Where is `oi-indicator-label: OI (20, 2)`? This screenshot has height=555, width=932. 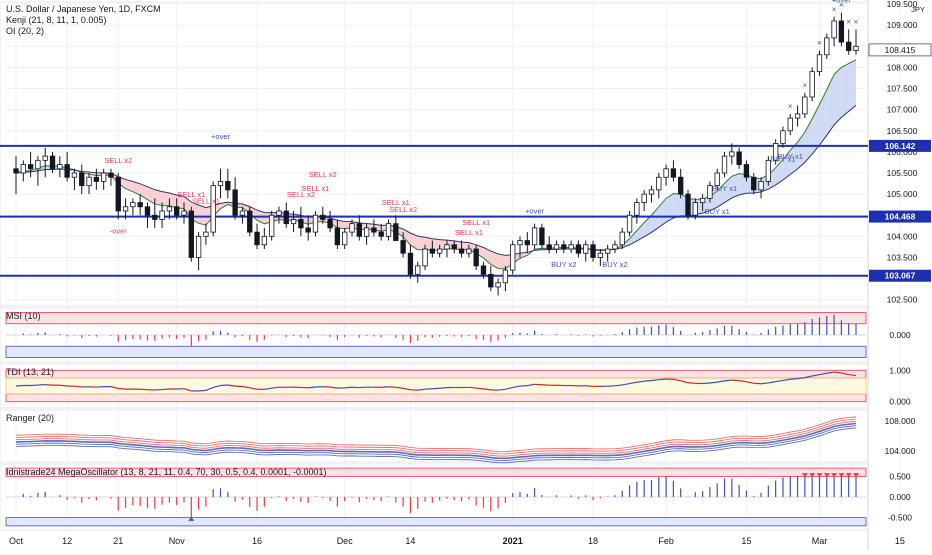 oi-indicator-label: OI (20, 2) is located at coordinates (83, 31).